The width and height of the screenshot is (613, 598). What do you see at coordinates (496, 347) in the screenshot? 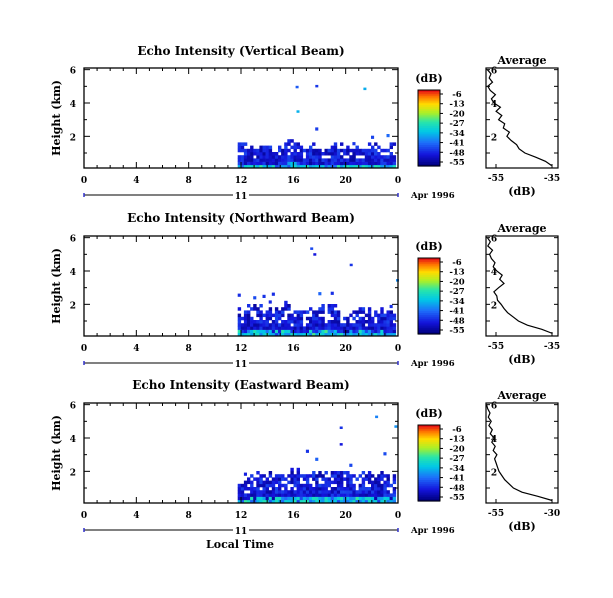
I see `average-x-tick-label: -55` at bounding box center [496, 347].